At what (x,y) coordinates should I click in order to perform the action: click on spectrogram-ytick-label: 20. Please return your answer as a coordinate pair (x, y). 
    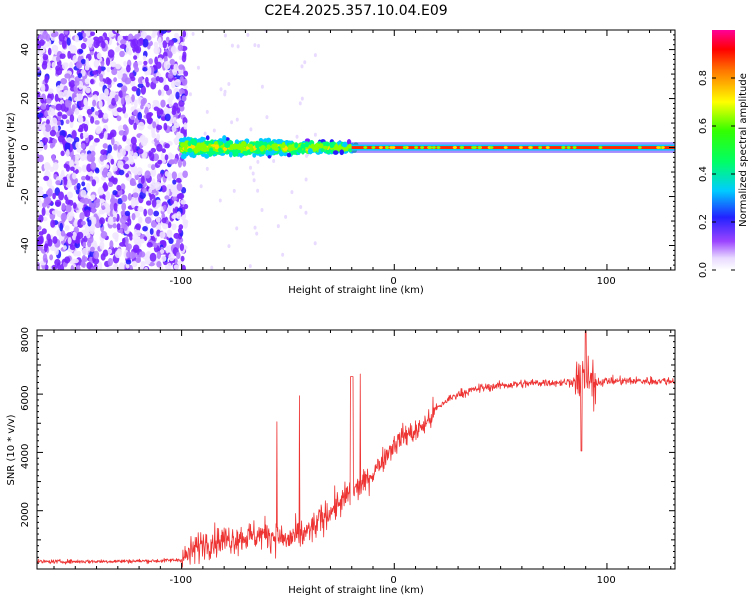
    Looking at the image, I should click on (25, 98).